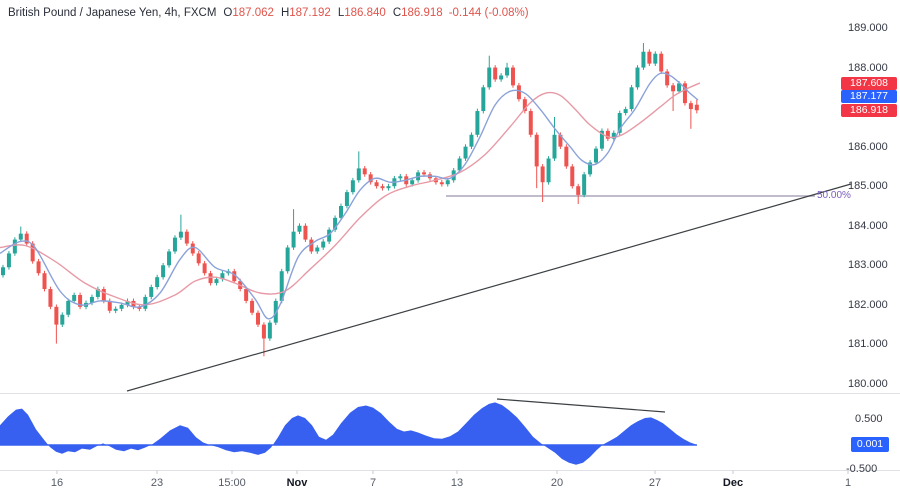  I want to click on low-label: L, so click(341, 13).